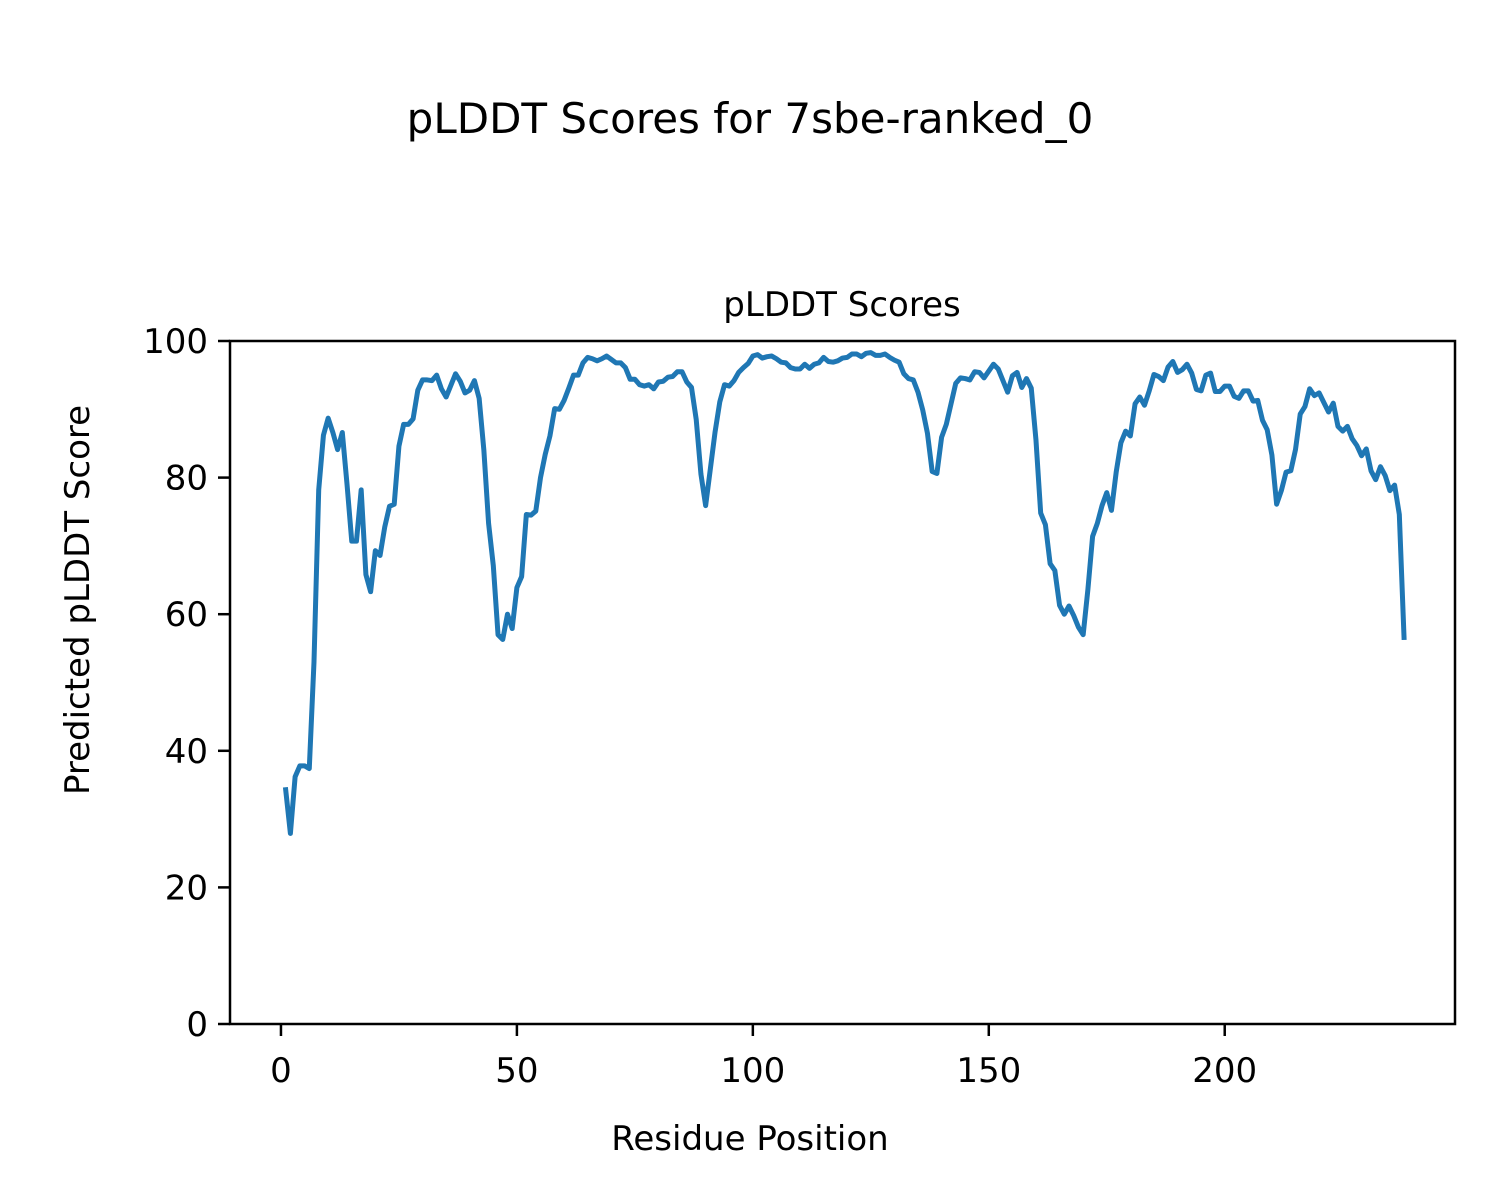 This screenshot has width=1500, height=1200. What do you see at coordinates (197, 1025) in the screenshot?
I see `y-tick-label: 0` at bounding box center [197, 1025].